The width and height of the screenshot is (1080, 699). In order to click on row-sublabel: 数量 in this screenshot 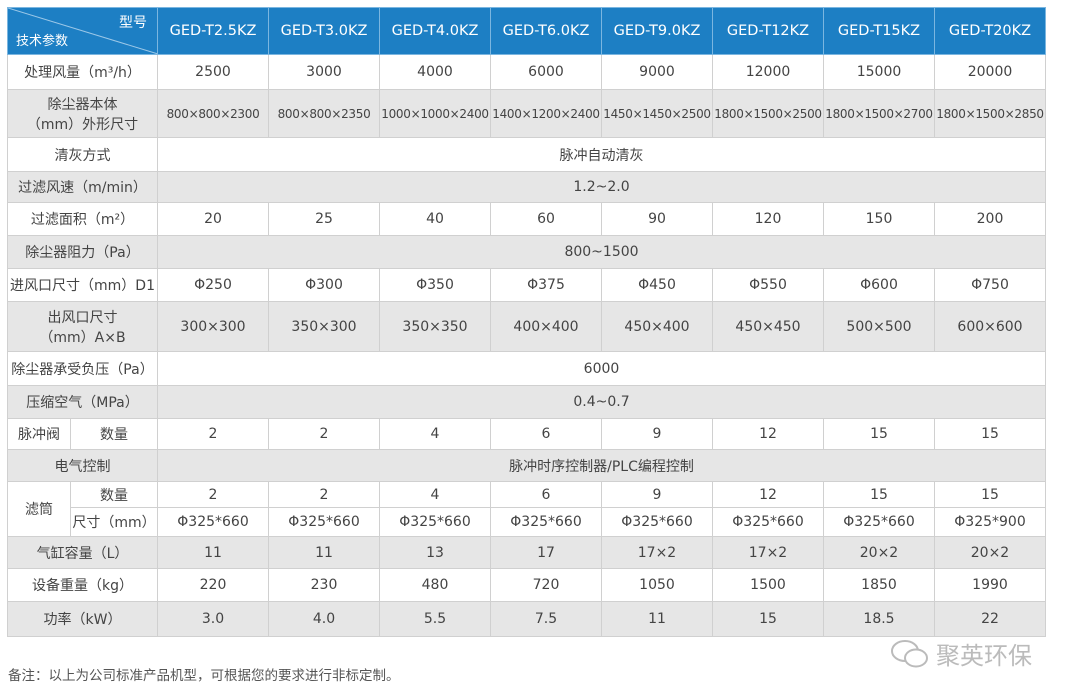, I will do `click(114, 494)`.